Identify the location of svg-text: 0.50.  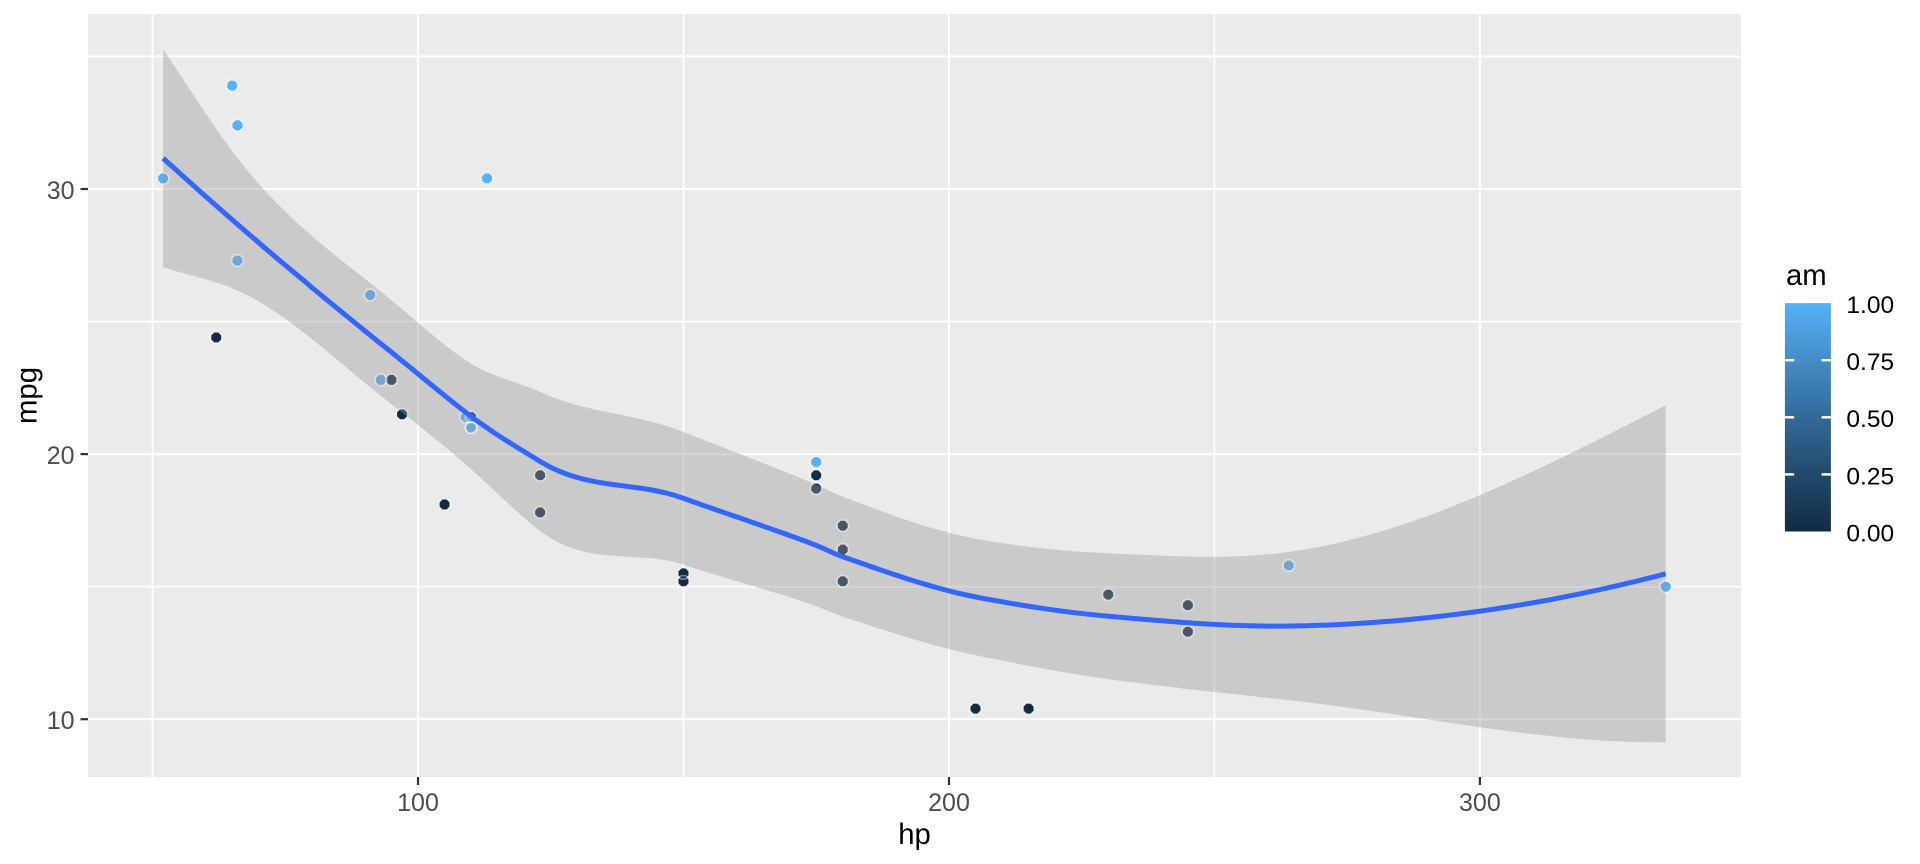
(1870, 419).